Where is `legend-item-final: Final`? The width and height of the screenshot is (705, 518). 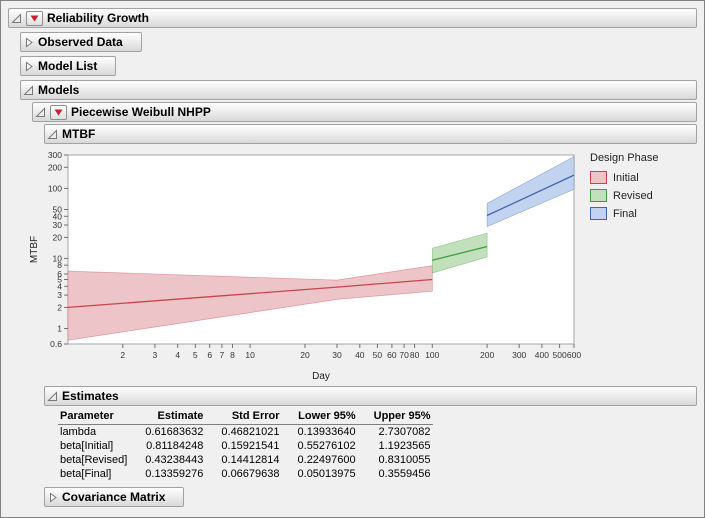 legend-item-final: Final is located at coordinates (624, 213).